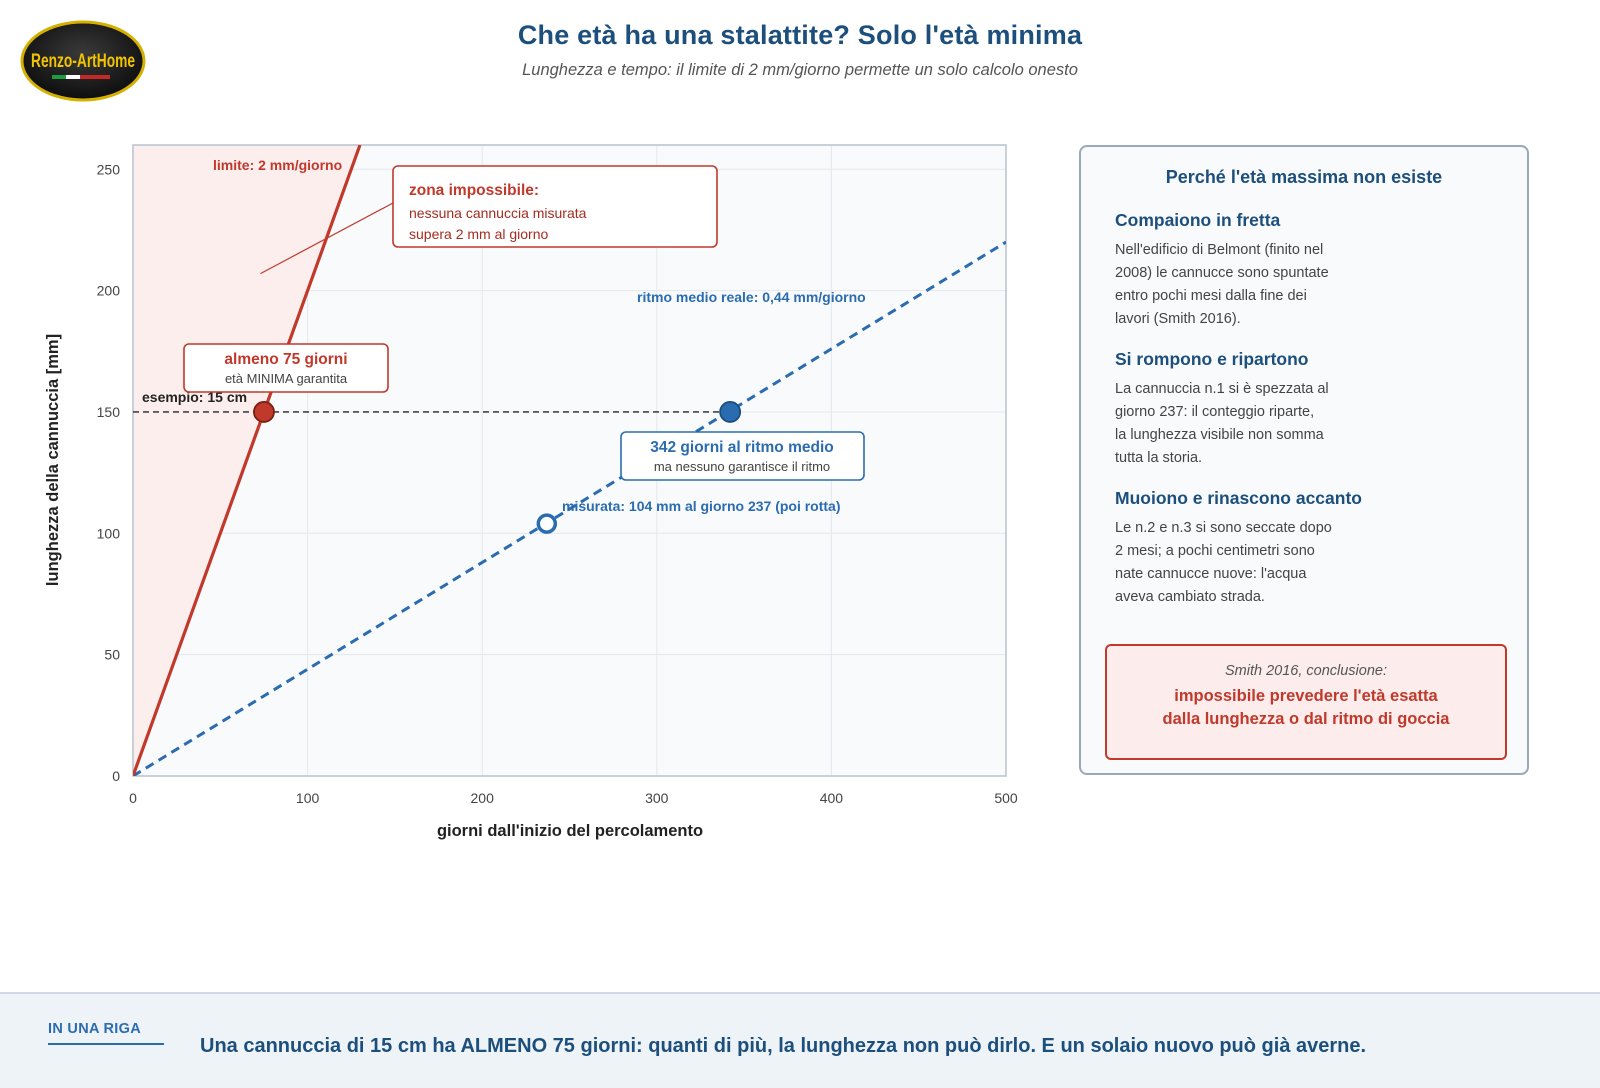  Describe the element at coordinates (109, 533) in the screenshot. I see `y-tick-label: 100` at that location.